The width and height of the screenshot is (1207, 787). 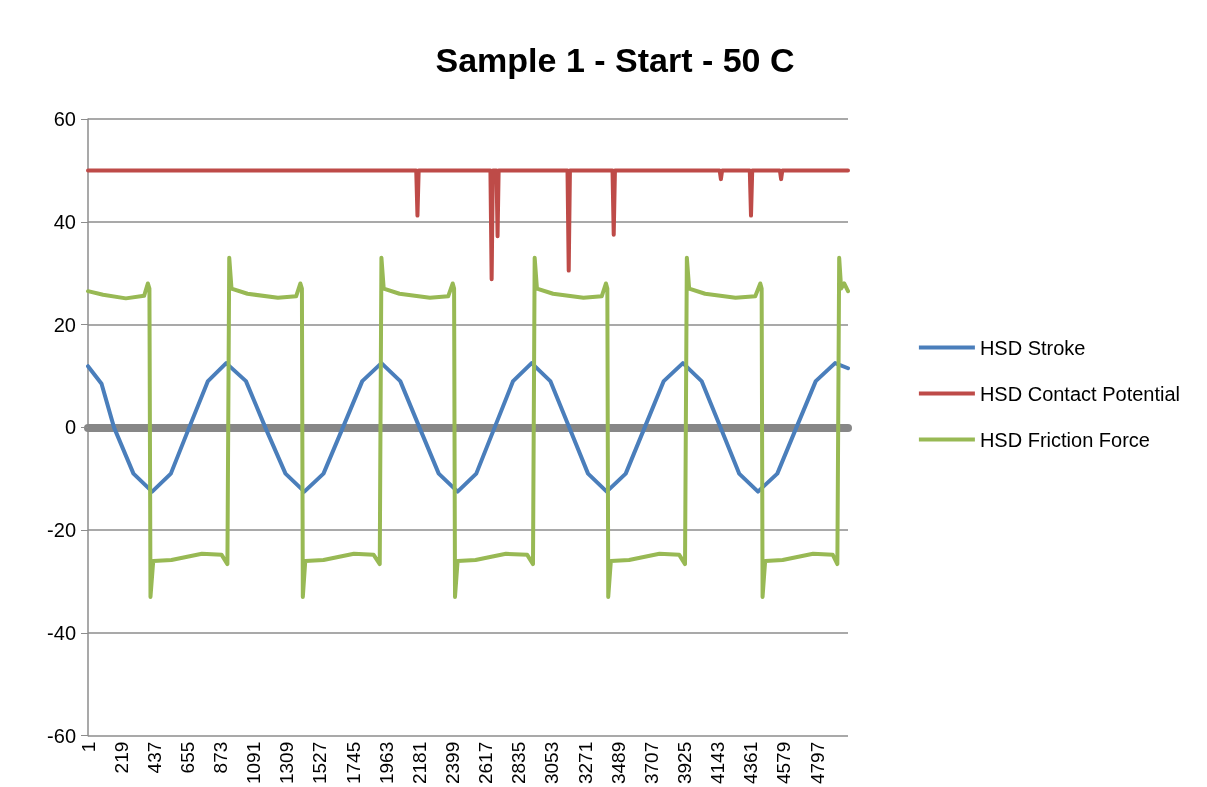 I want to click on line-series, so click(x=468, y=427).